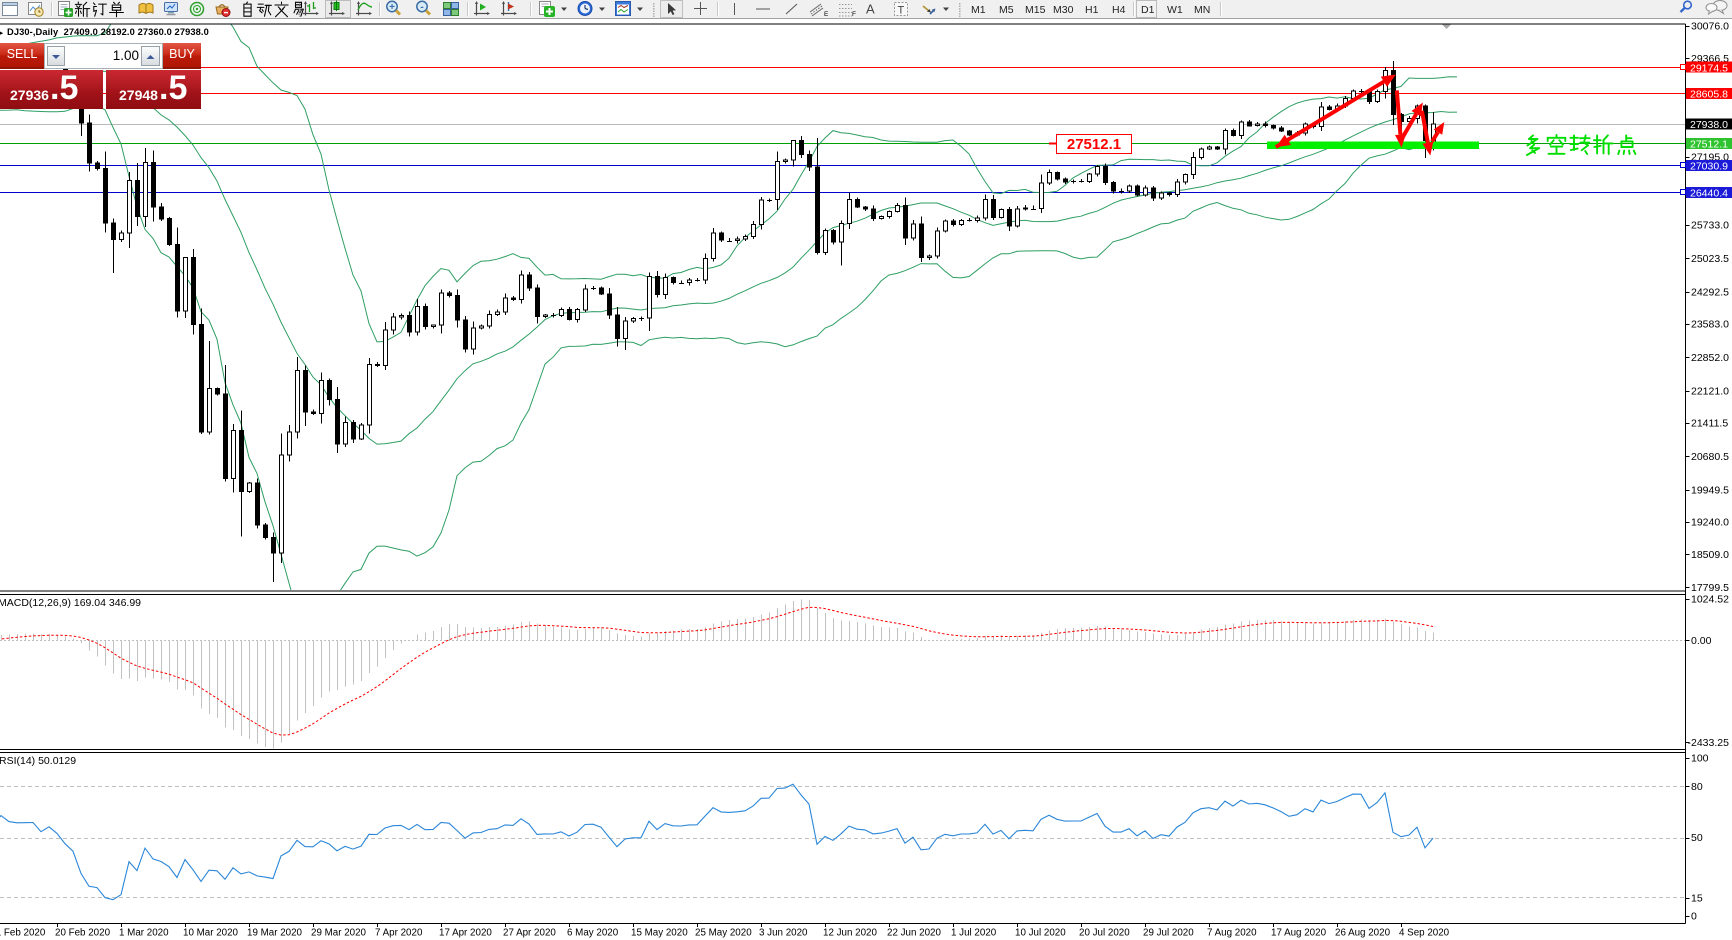  Describe the element at coordinates (870, 9) in the screenshot. I see `svg-text: A` at that location.